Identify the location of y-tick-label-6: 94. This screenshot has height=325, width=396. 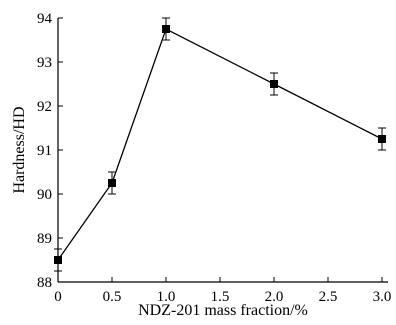
(45, 19).